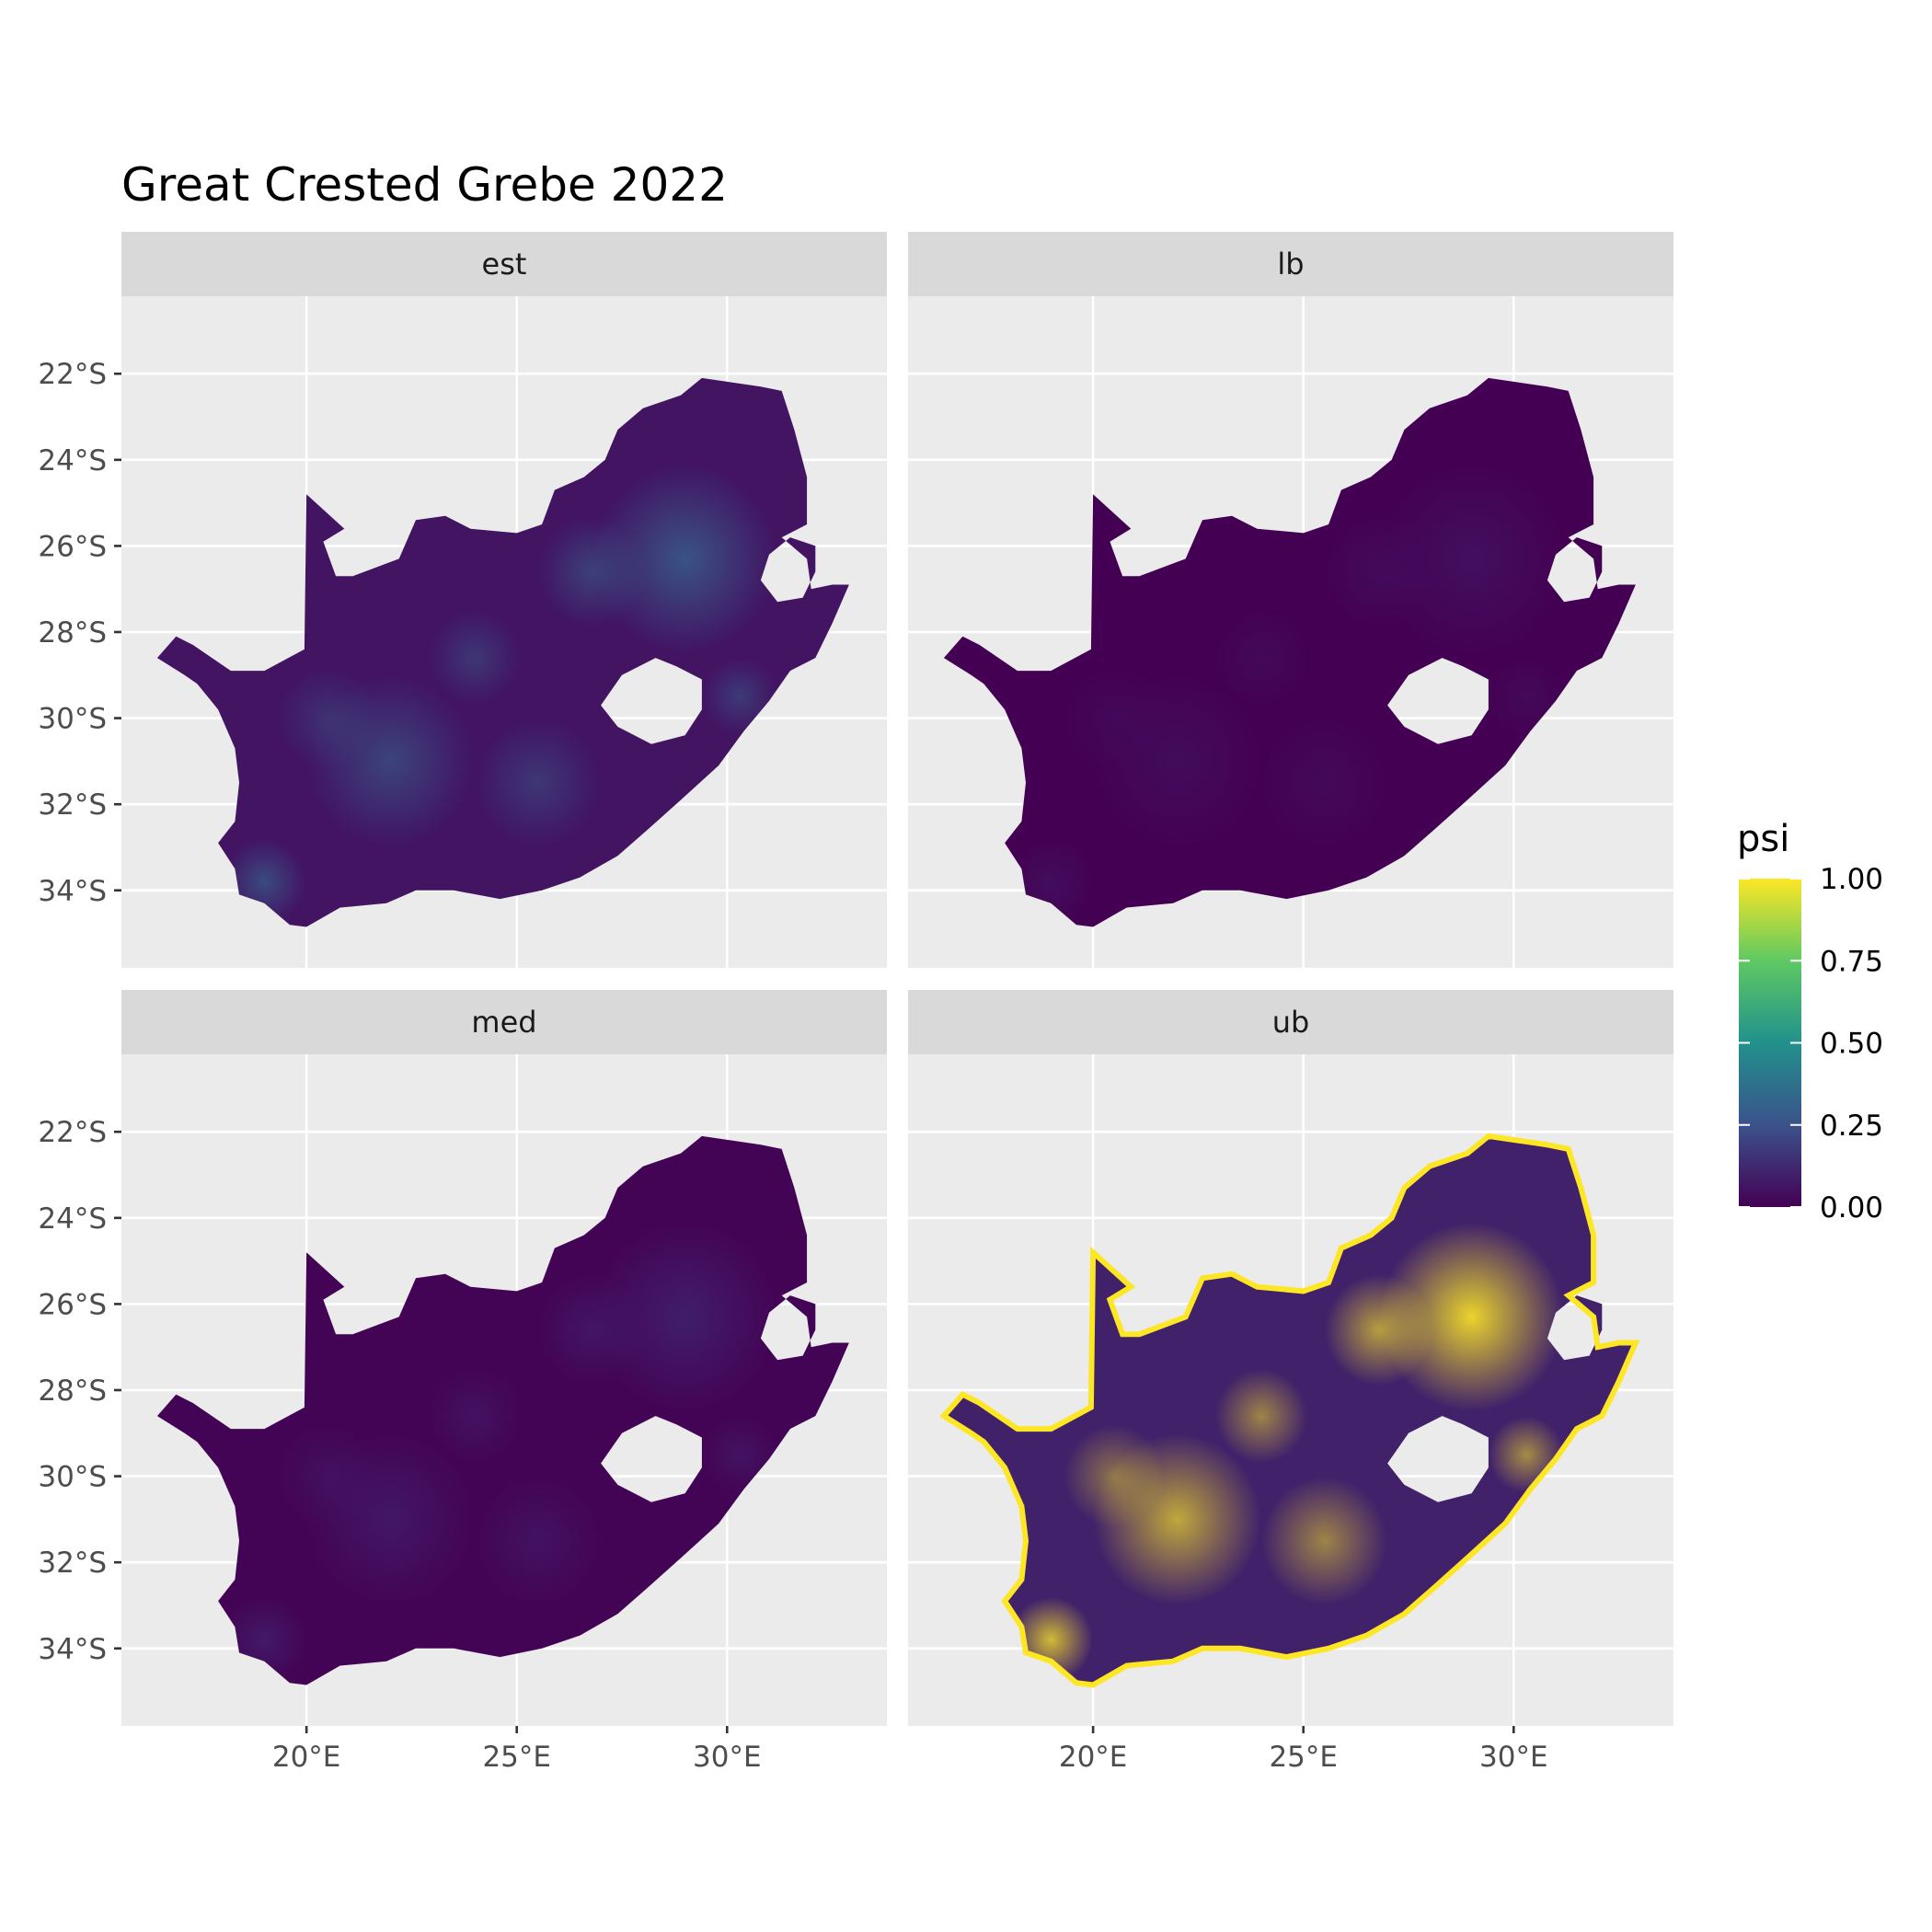 The image size is (1932, 1932). What do you see at coordinates (1851, 1126) in the screenshot?
I see `legend-tick-label: 0.25` at bounding box center [1851, 1126].